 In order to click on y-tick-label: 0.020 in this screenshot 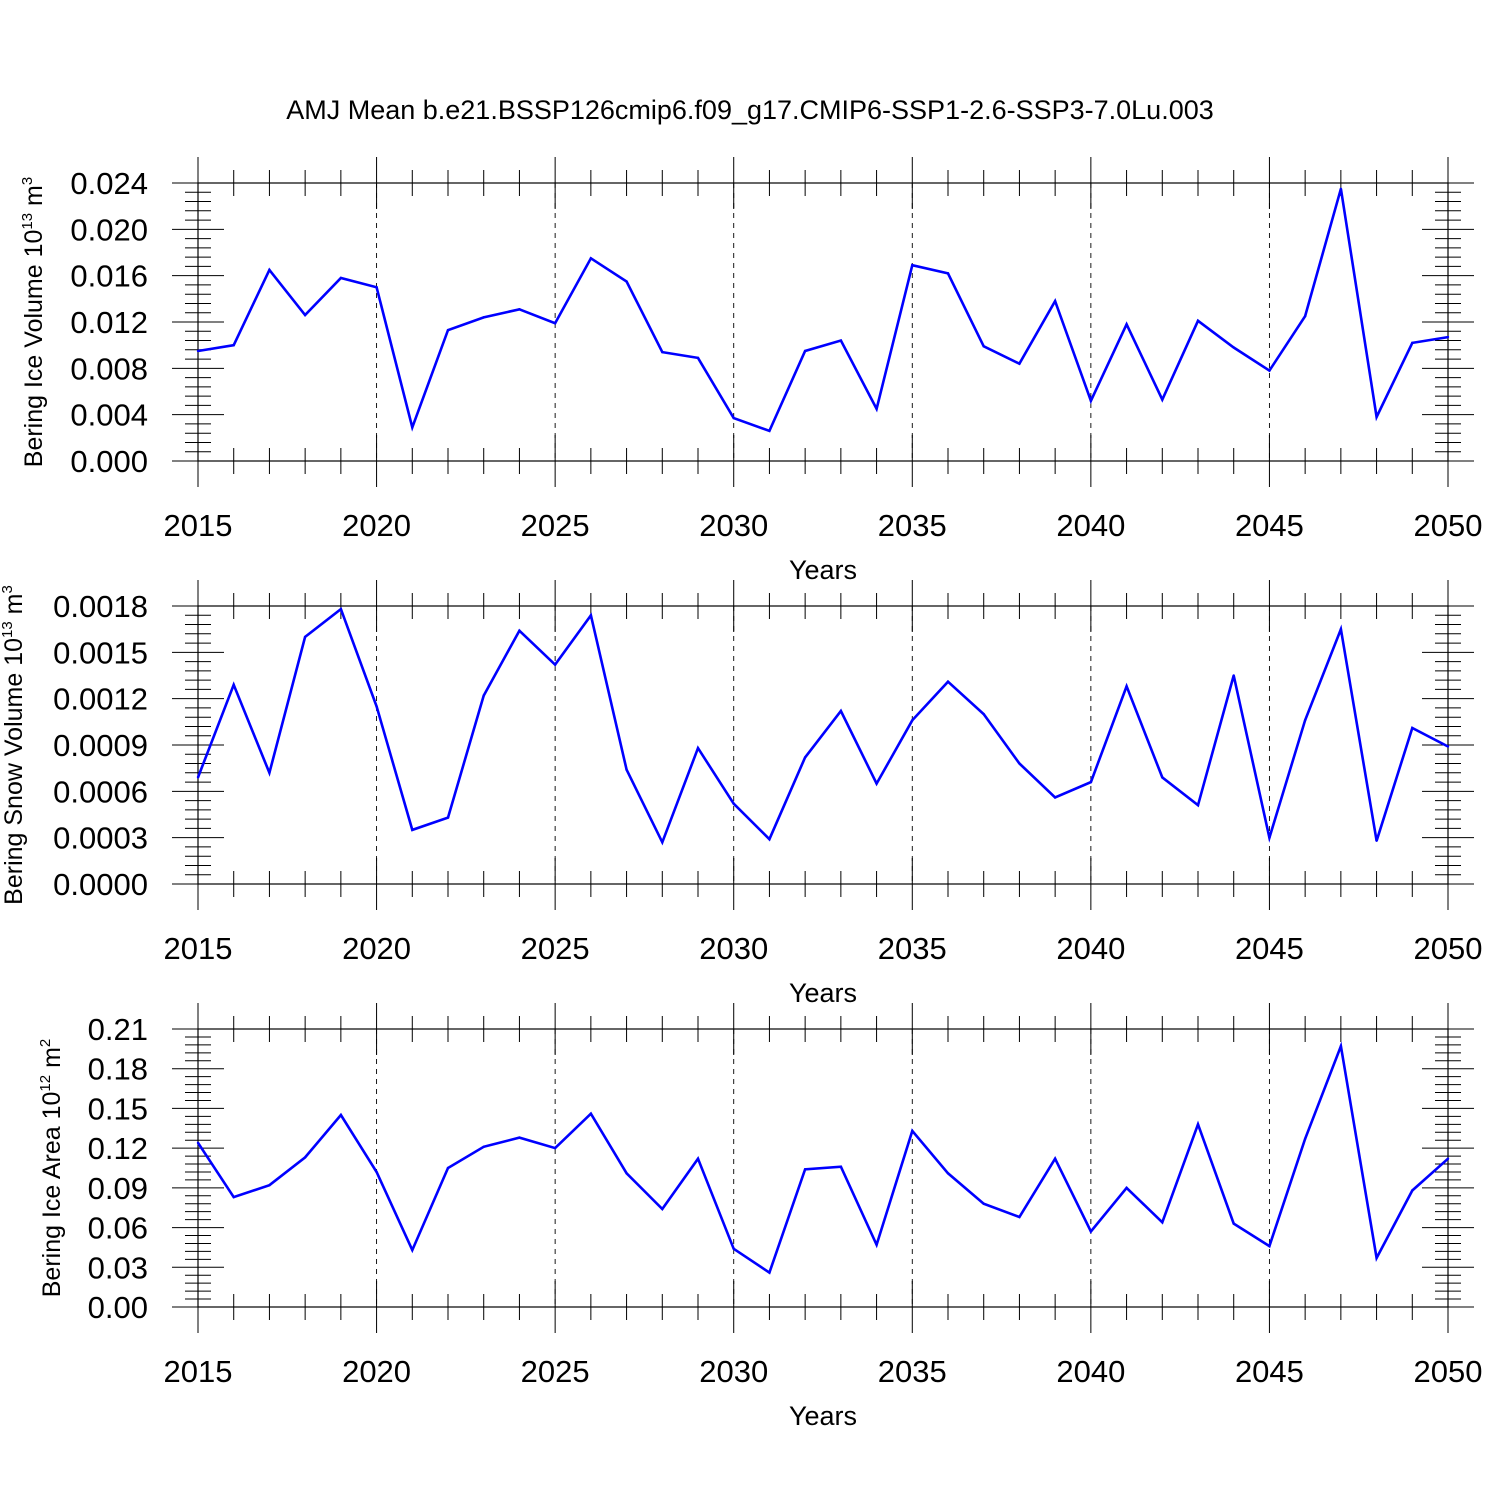, I will do `click(109, 229)`.